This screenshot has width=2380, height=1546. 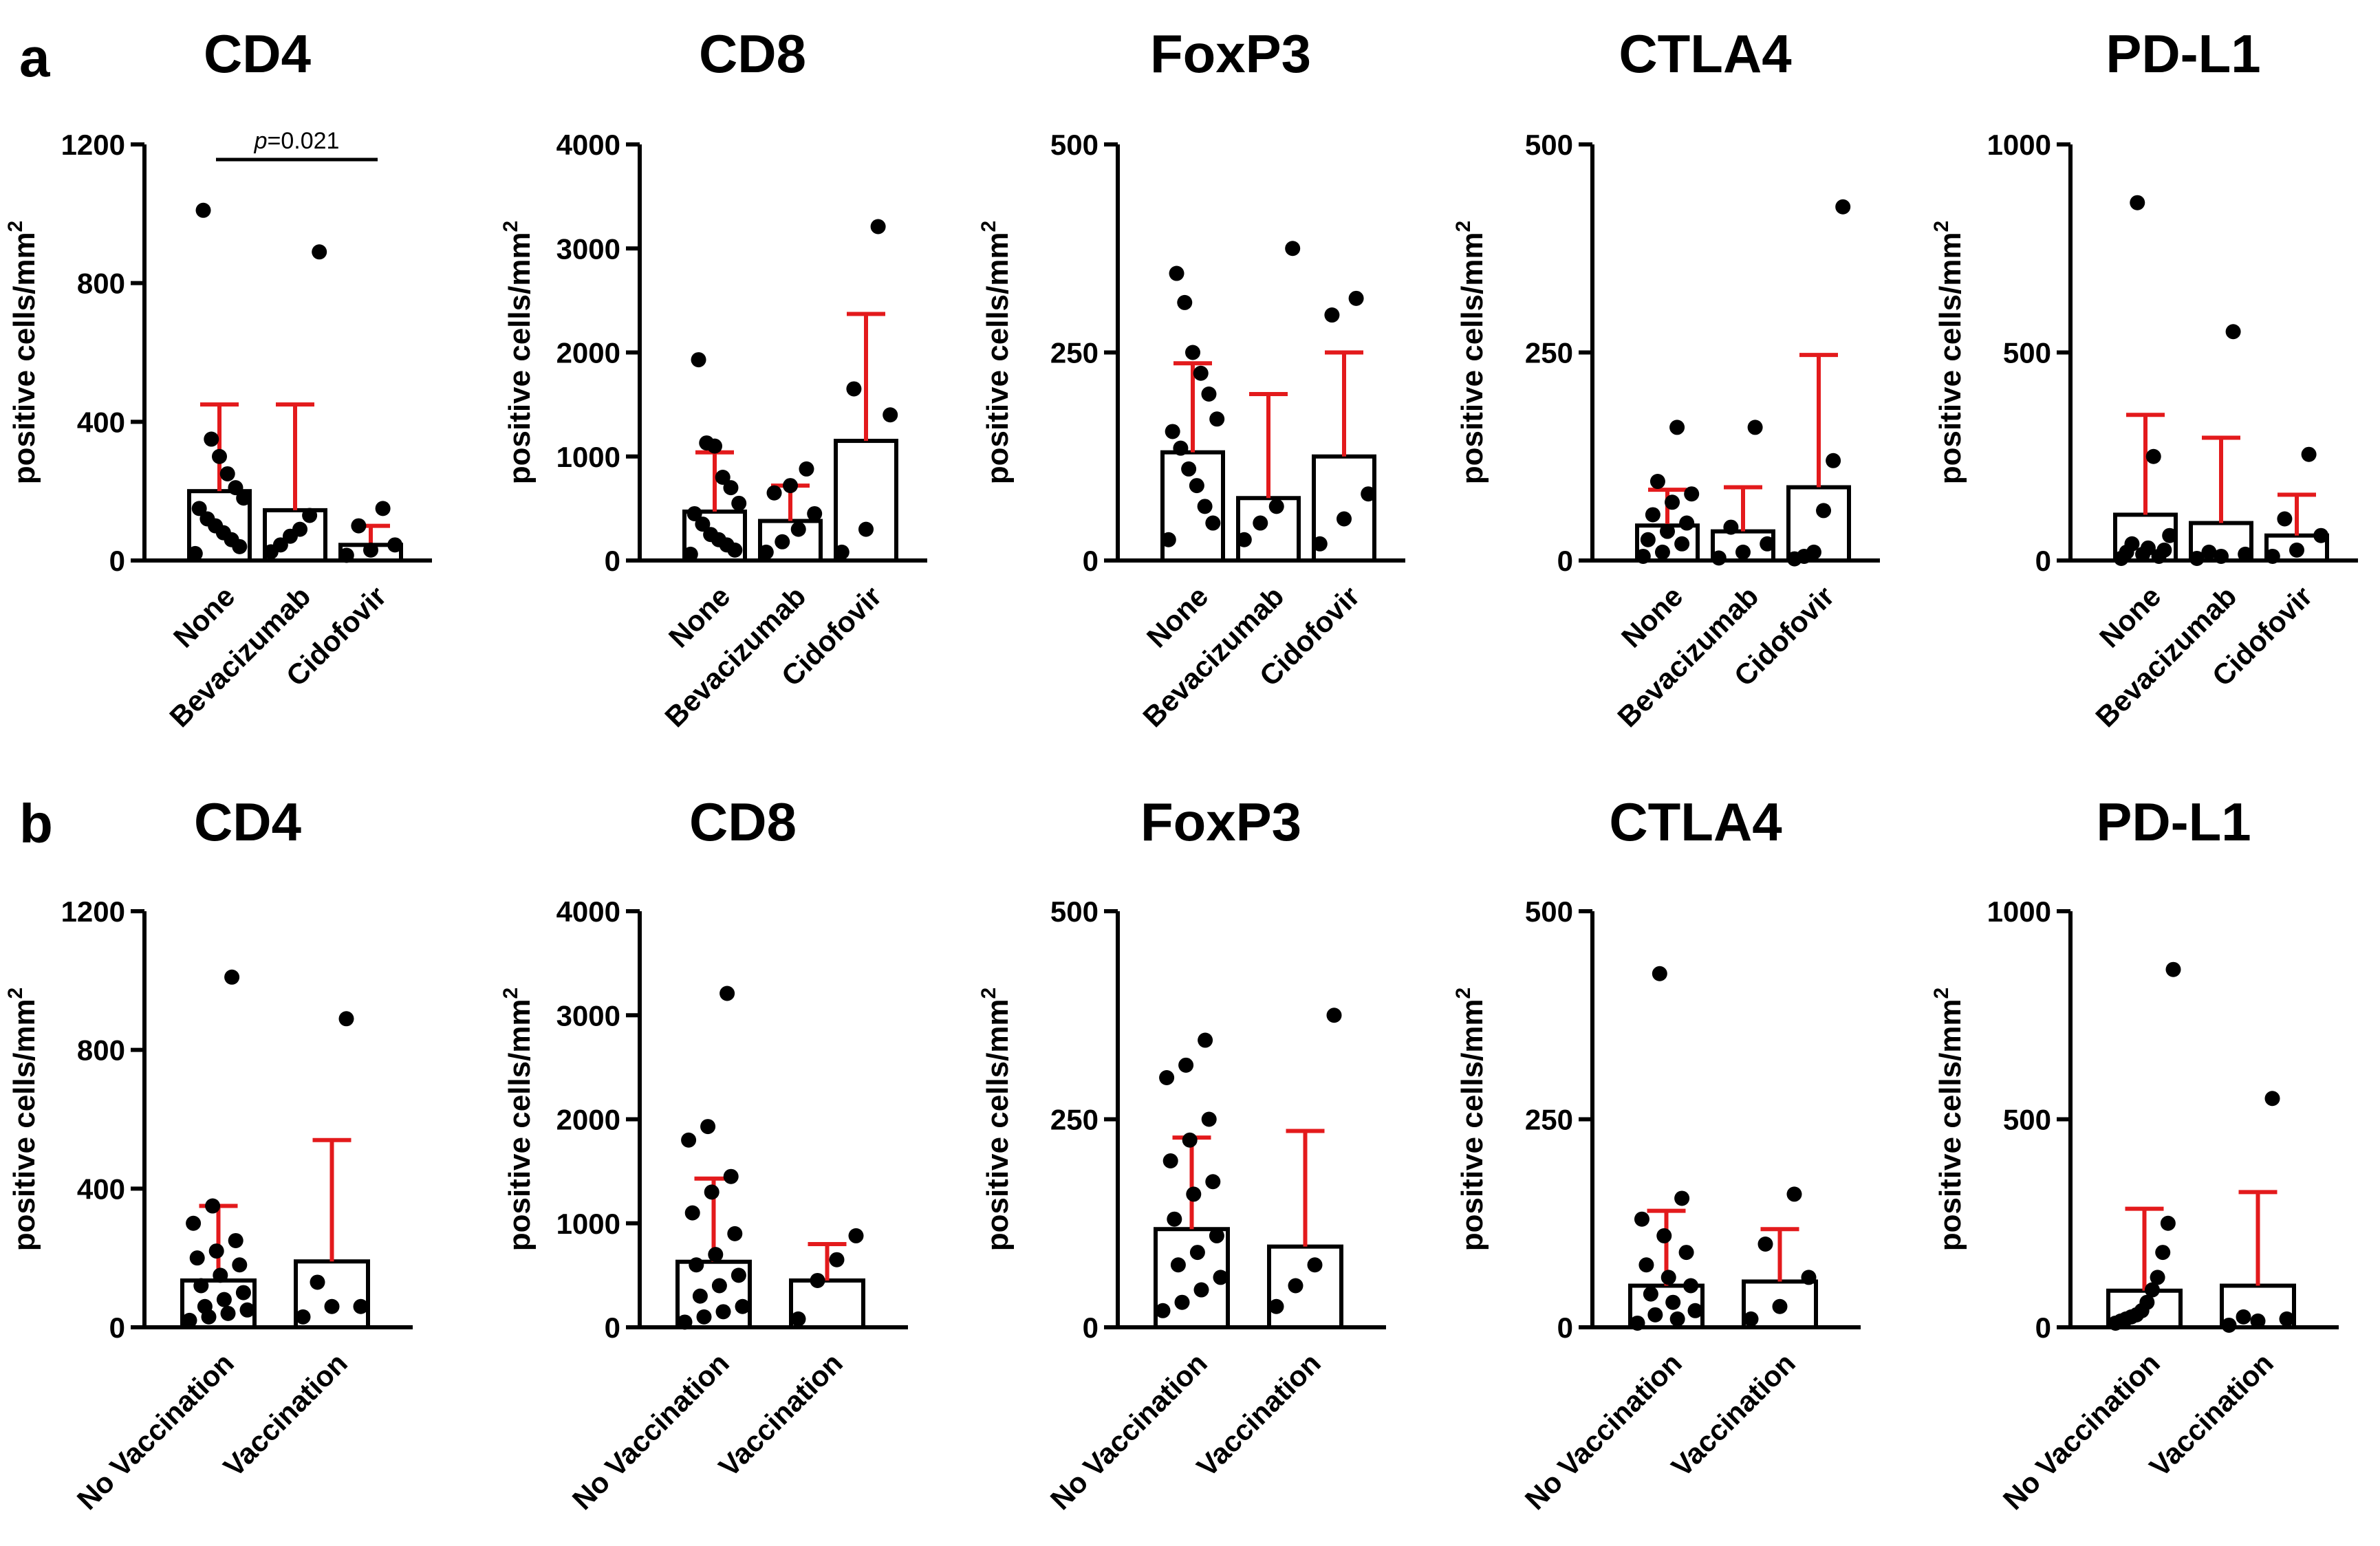 I want to click on significance-label: p=0.021, so click(x=297, y=141).